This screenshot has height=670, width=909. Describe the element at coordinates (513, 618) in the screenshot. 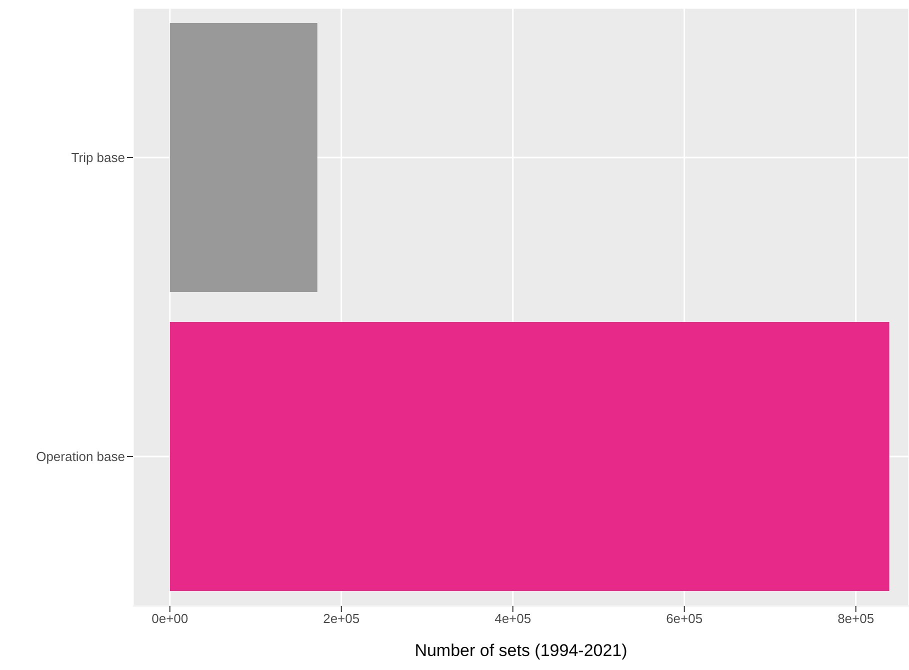

I see `x-tick-label: 4e+05` at that location.